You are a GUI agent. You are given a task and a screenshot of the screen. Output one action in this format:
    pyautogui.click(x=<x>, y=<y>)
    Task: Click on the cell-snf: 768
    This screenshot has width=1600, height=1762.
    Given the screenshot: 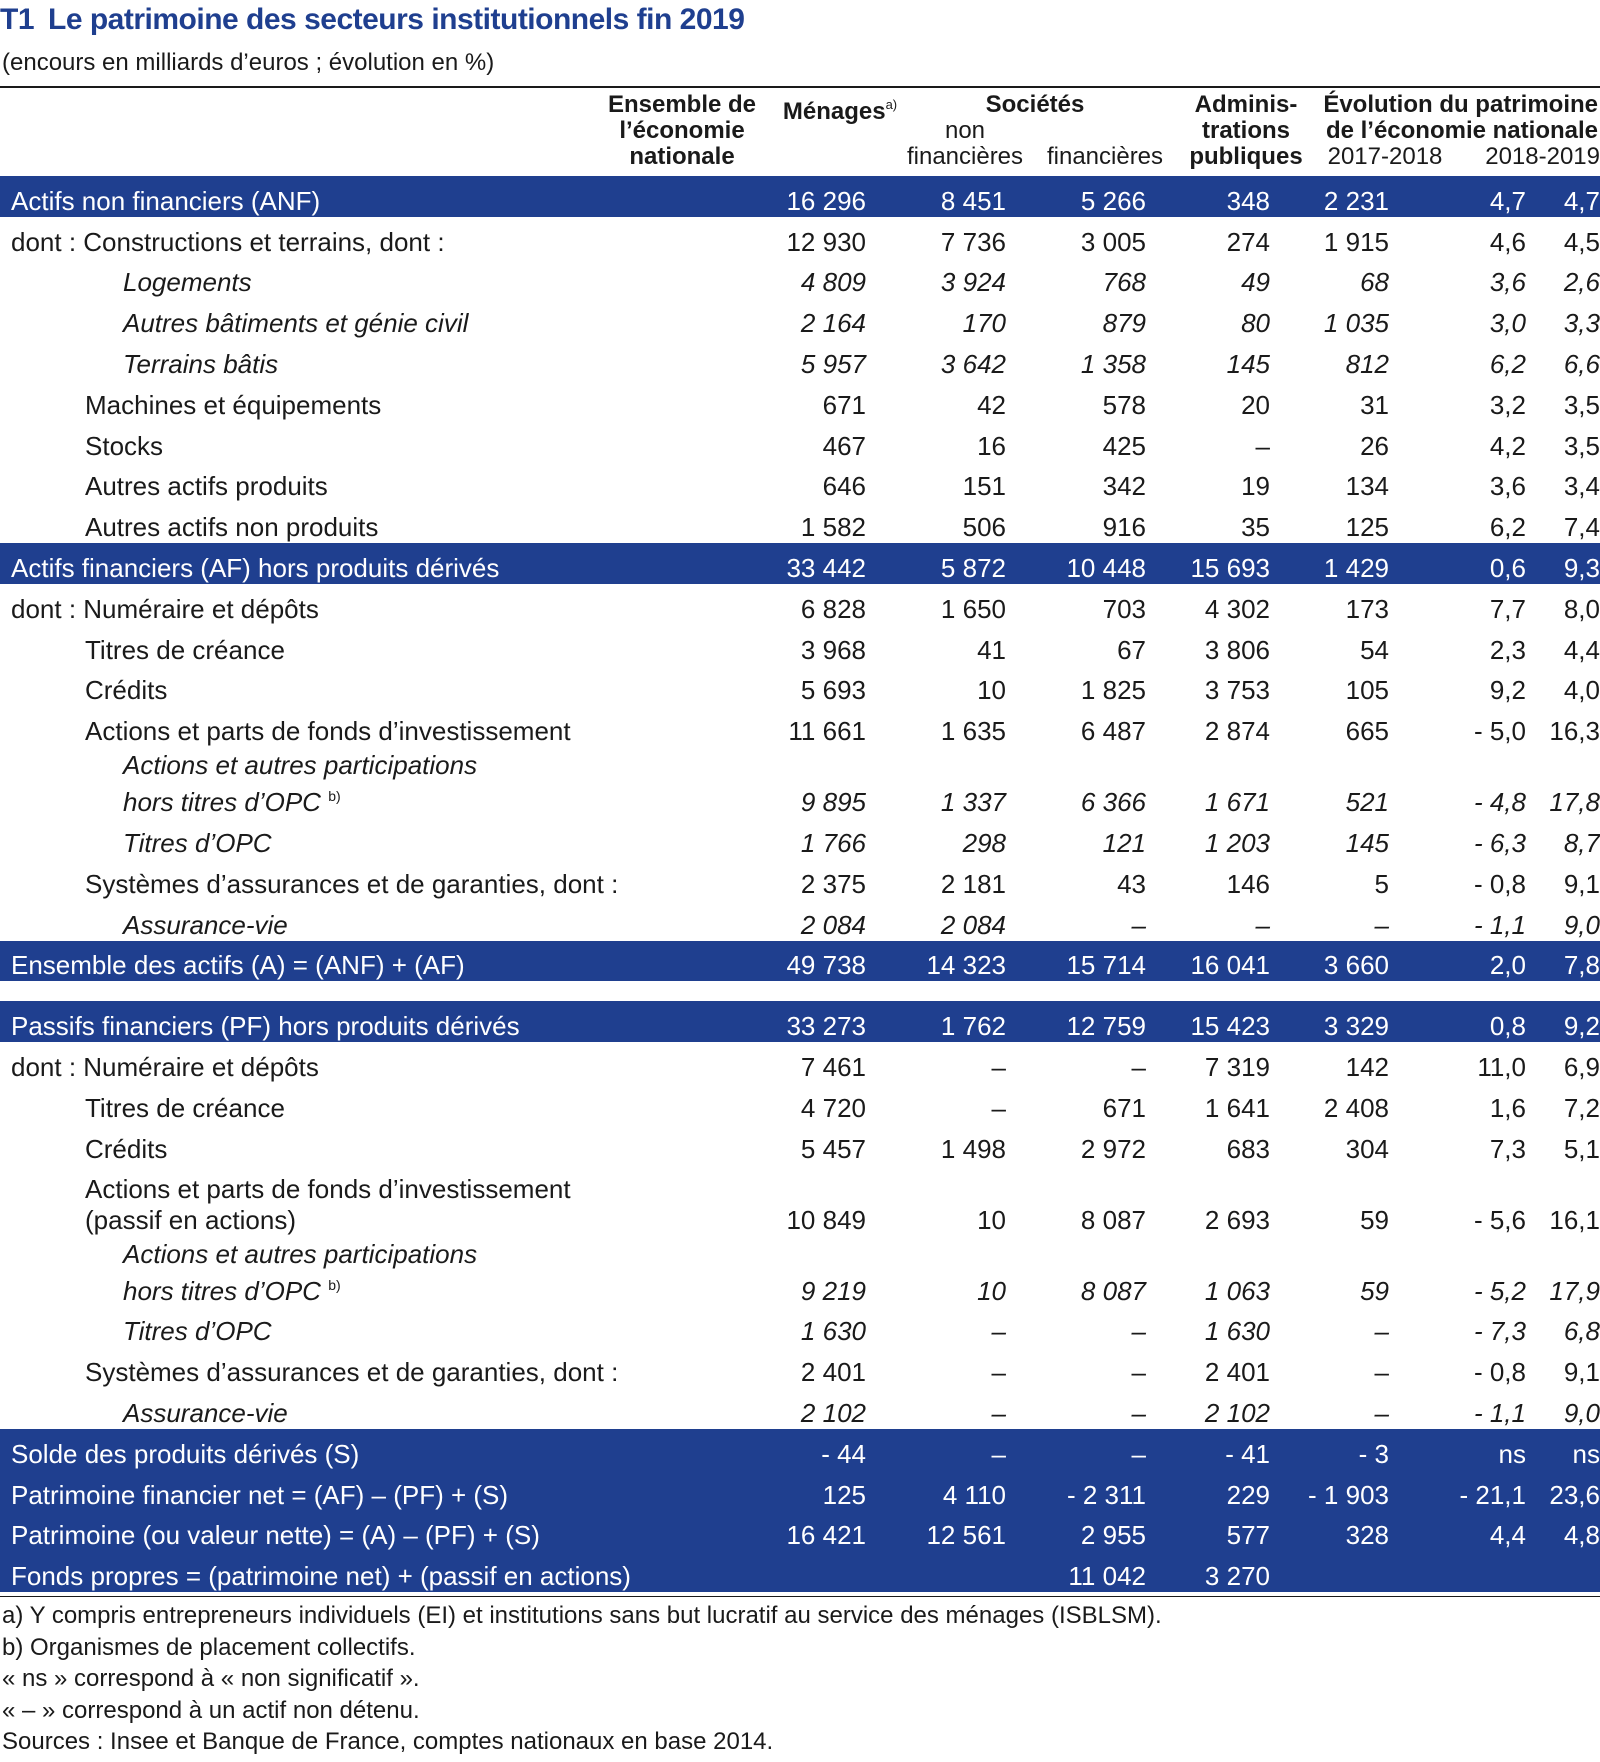 What is the action you would take?
    pyautogui.click(x=1124, y=282)
    